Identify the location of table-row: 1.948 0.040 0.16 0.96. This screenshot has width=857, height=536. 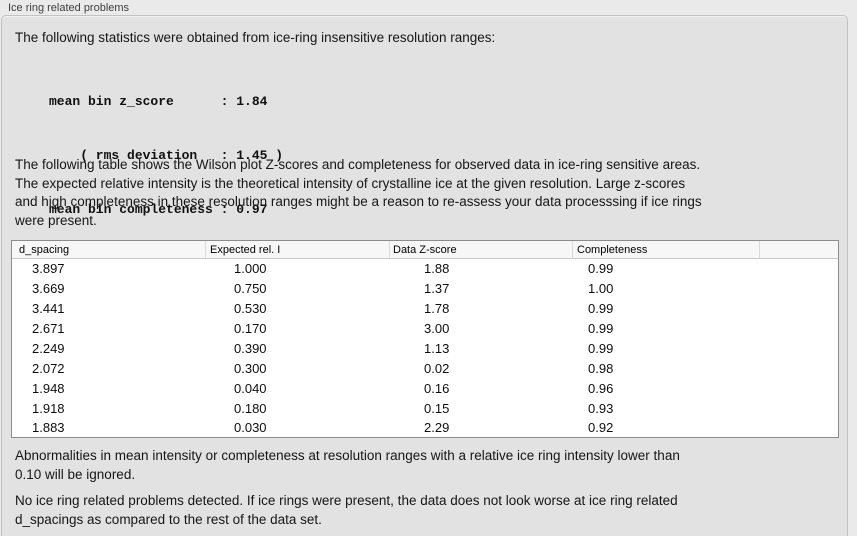
(425, 388).